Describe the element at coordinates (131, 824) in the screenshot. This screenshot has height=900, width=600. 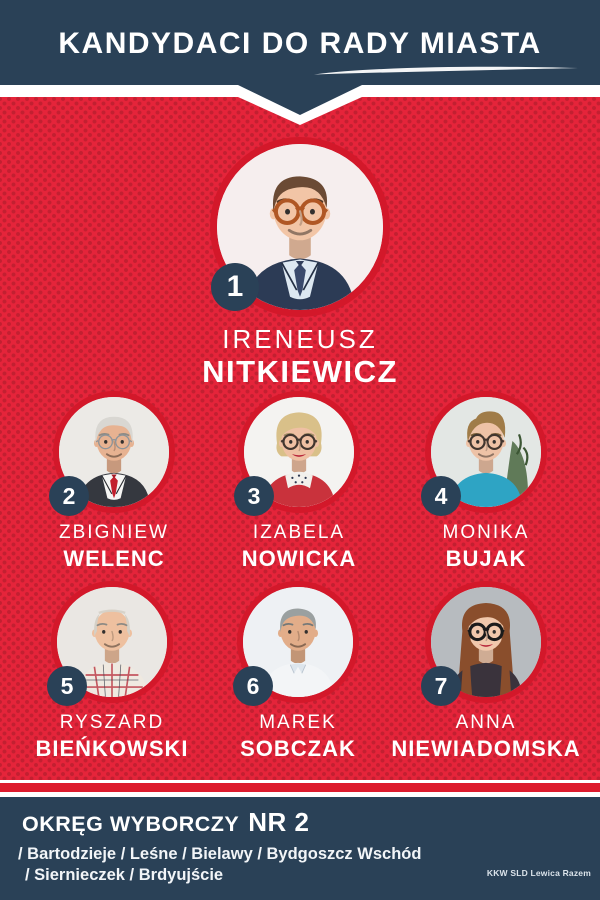
I see `district-label: OKRĘG WYBORCZY` at that location.